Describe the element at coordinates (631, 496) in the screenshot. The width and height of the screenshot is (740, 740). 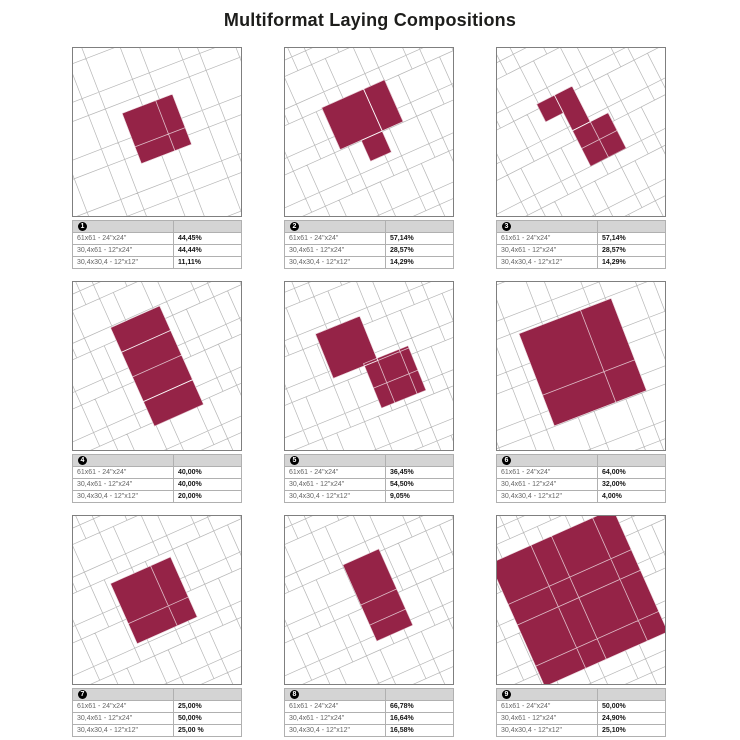
I see `percentage-value: 4,00%` at that location.